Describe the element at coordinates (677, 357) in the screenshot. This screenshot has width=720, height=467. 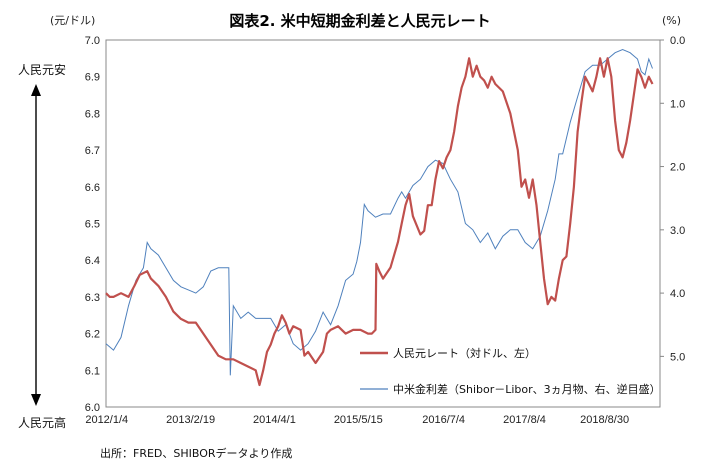
I see `right-axis-tick-label: 5.0` at that location.